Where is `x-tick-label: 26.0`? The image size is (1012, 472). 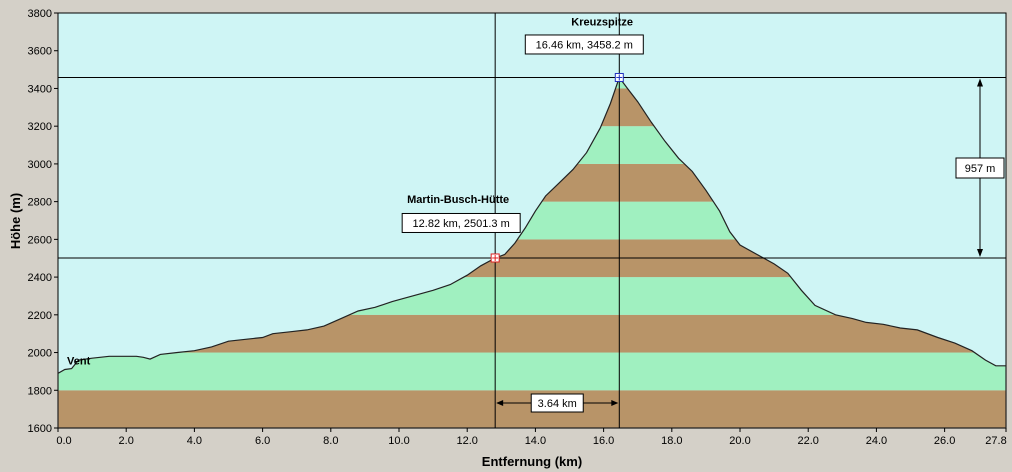 x-tick-label: 26.0 is located at coordinates (944, 441).